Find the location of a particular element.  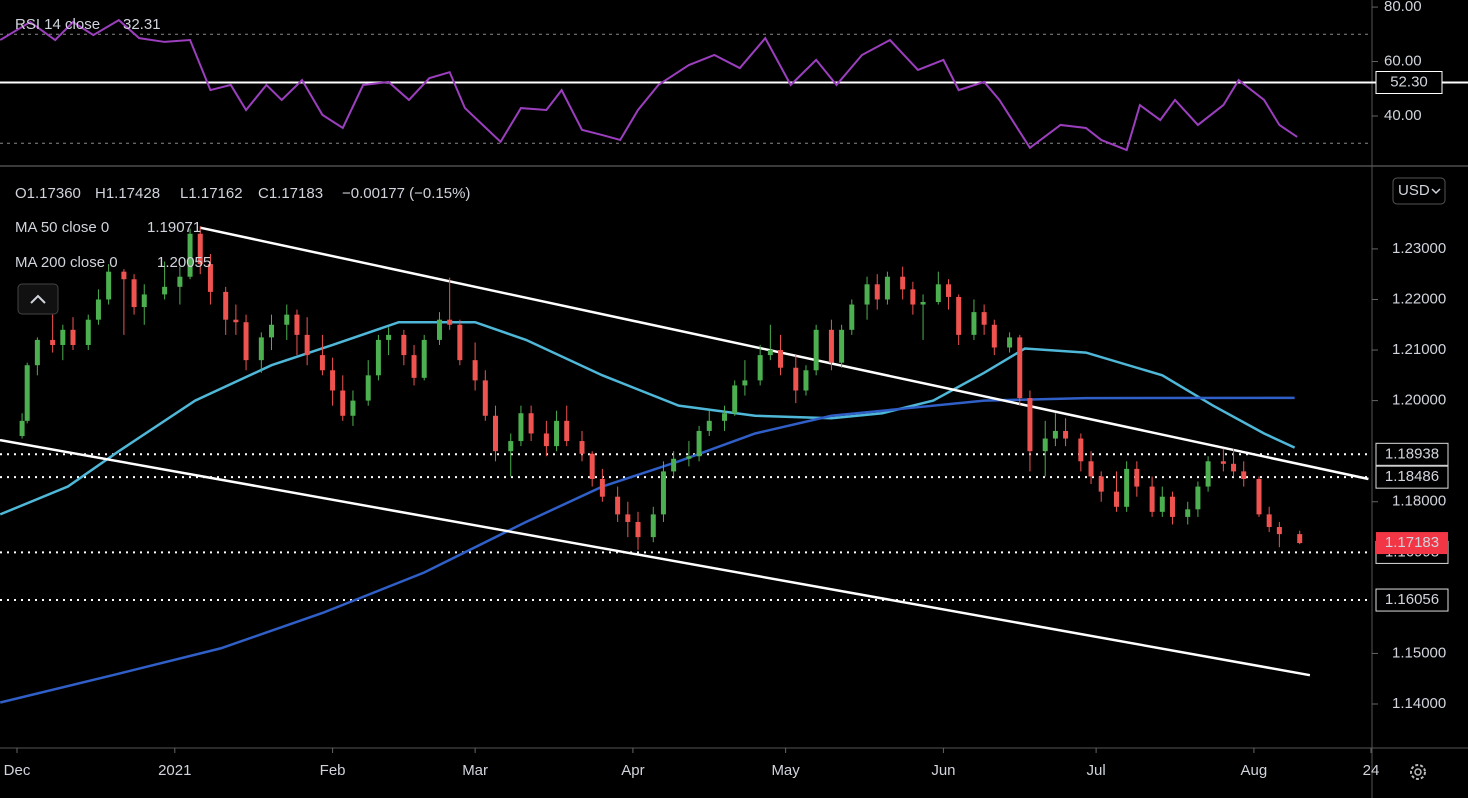

legend-value: 1.19071 is located at coordinates (174, 227).